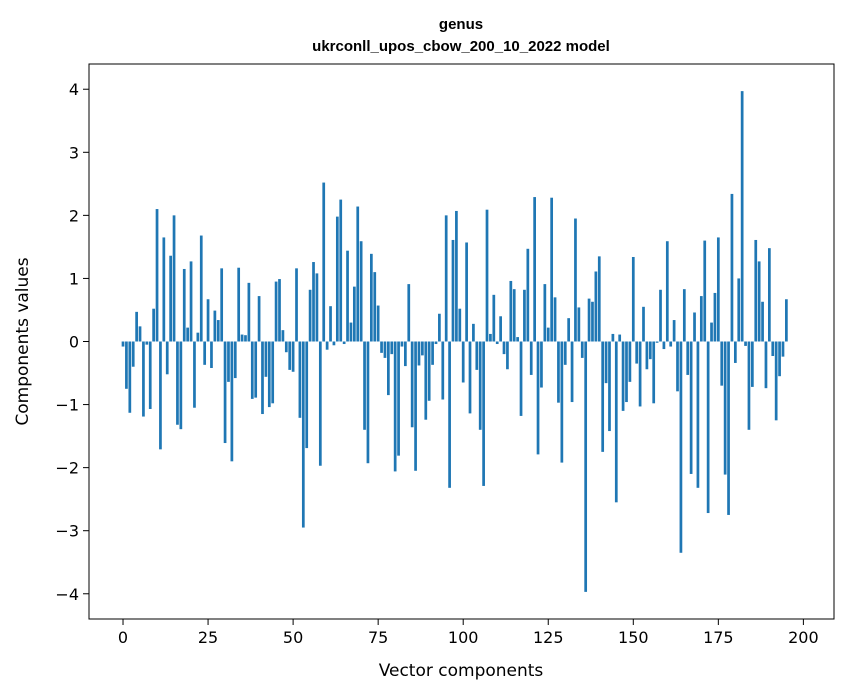  What do you see at coordinates (718, 637) in the screenshot?
I see `x-tick-label: 175` at bounding box center [718, 637].